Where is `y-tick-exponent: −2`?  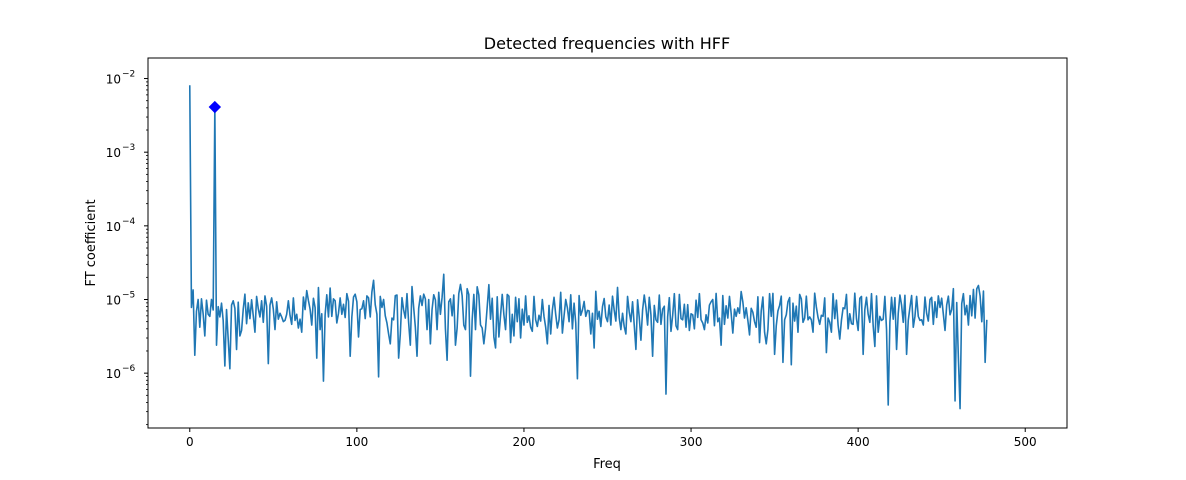
y-tick-exponent: −2 is located at coordinates (128, 75).